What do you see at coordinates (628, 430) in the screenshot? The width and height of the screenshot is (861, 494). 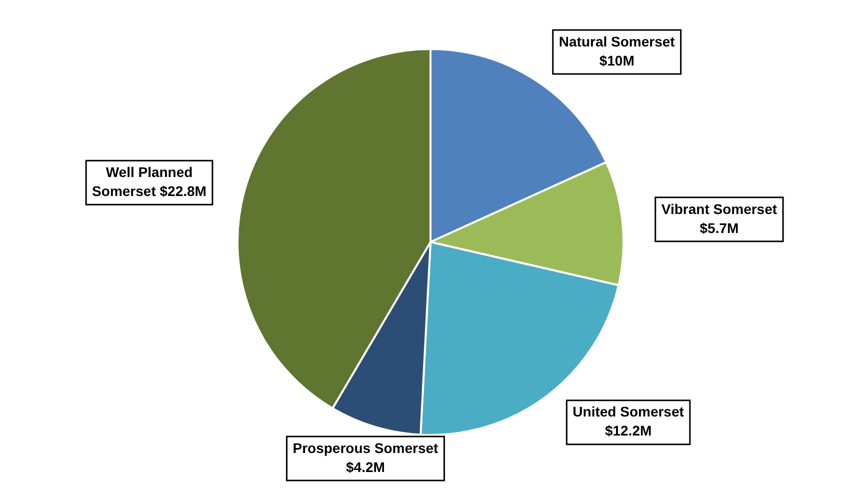 I see `data-label: $12.2M` at bounding box center [628, 430].